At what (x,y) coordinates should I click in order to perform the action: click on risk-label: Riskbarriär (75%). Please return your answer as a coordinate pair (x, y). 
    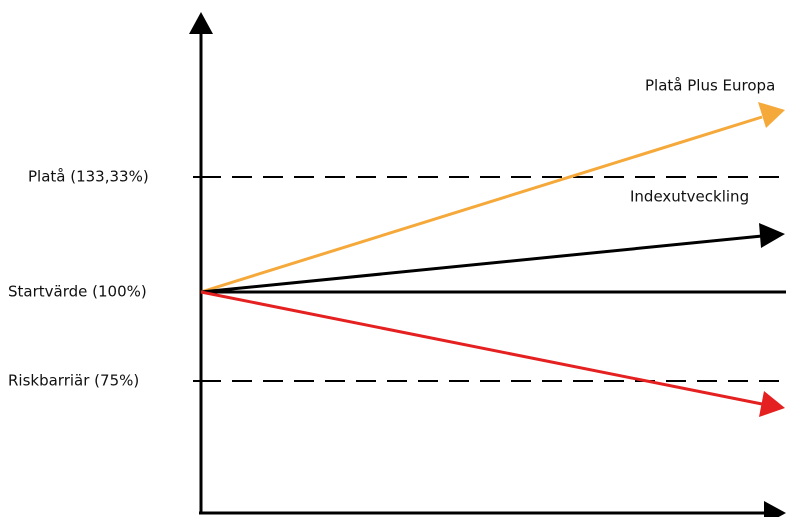
    Looking at the image, I should click on (73, 381).